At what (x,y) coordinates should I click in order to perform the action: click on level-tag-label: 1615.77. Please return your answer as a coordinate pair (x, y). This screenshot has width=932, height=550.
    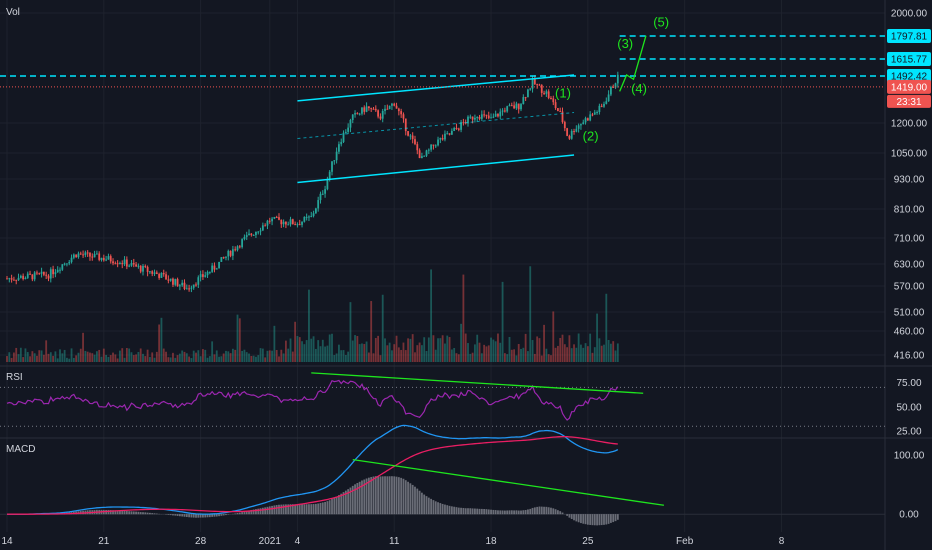
    Looking at the image, I should click on (909, 59).